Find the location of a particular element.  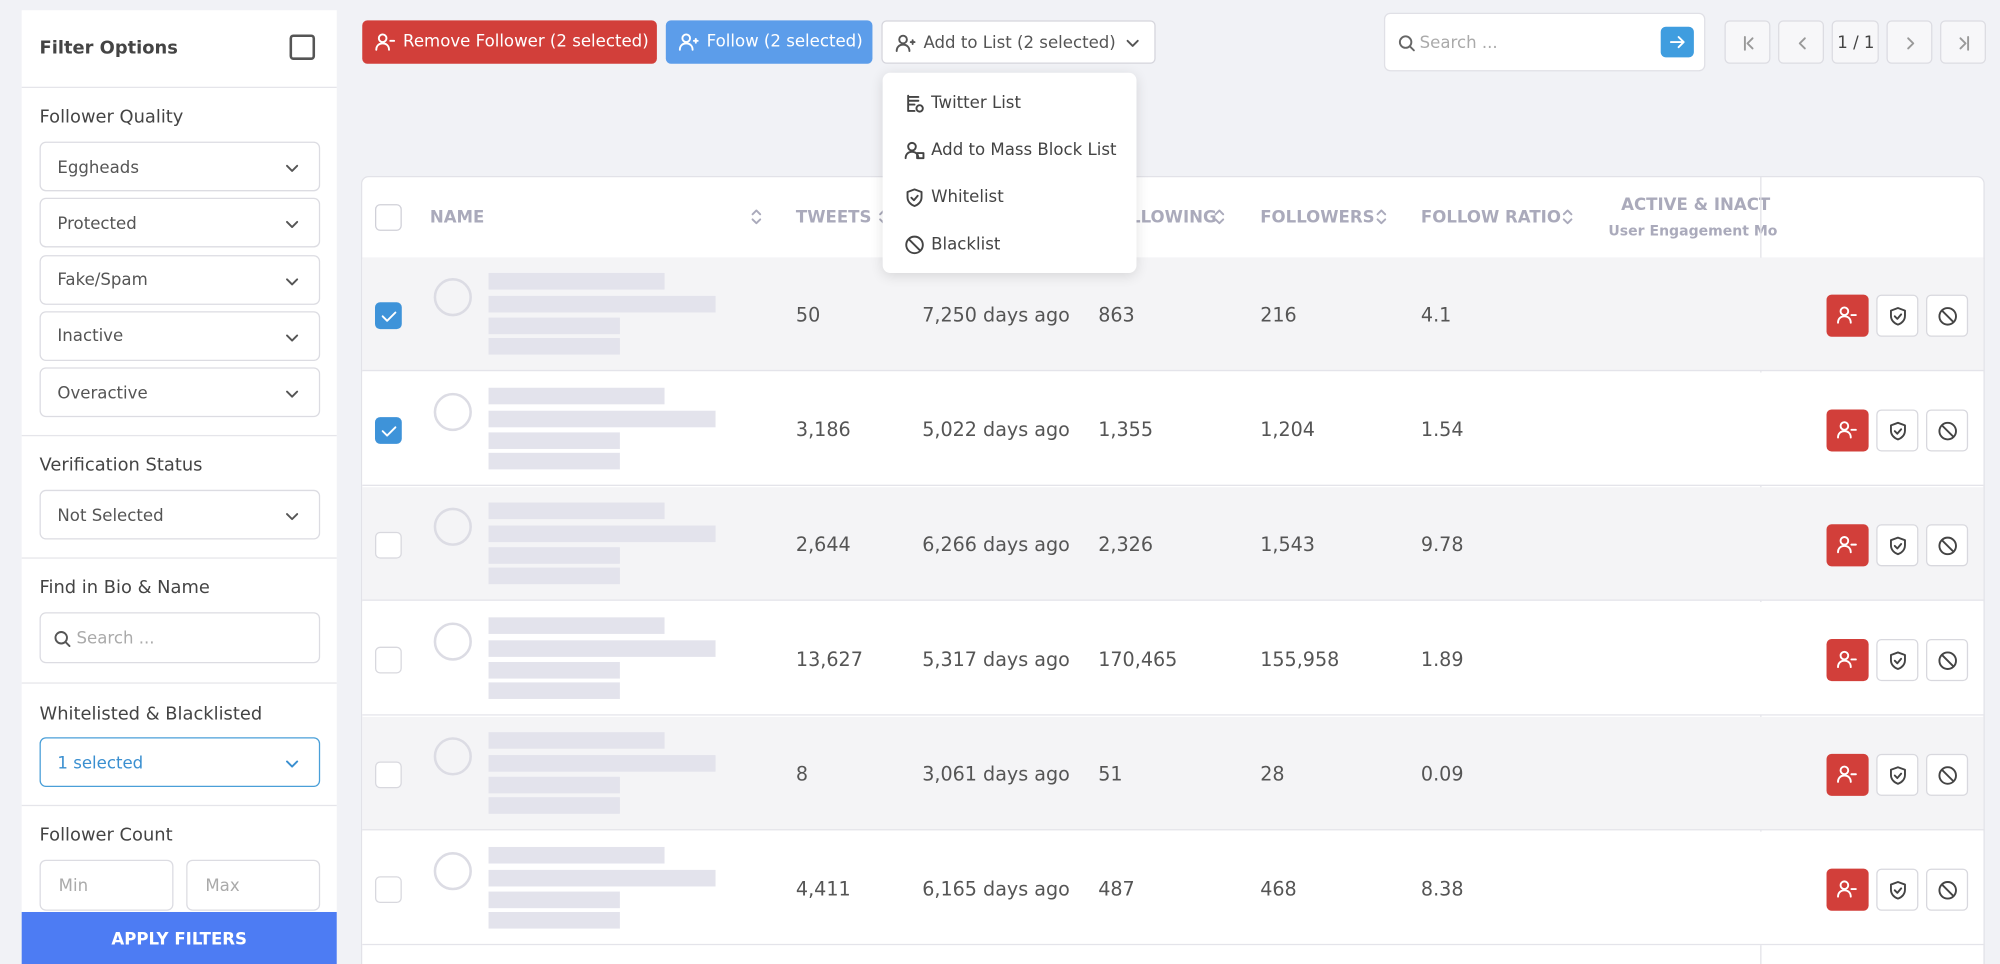

collapse-button is located at coordinates (302, 47).